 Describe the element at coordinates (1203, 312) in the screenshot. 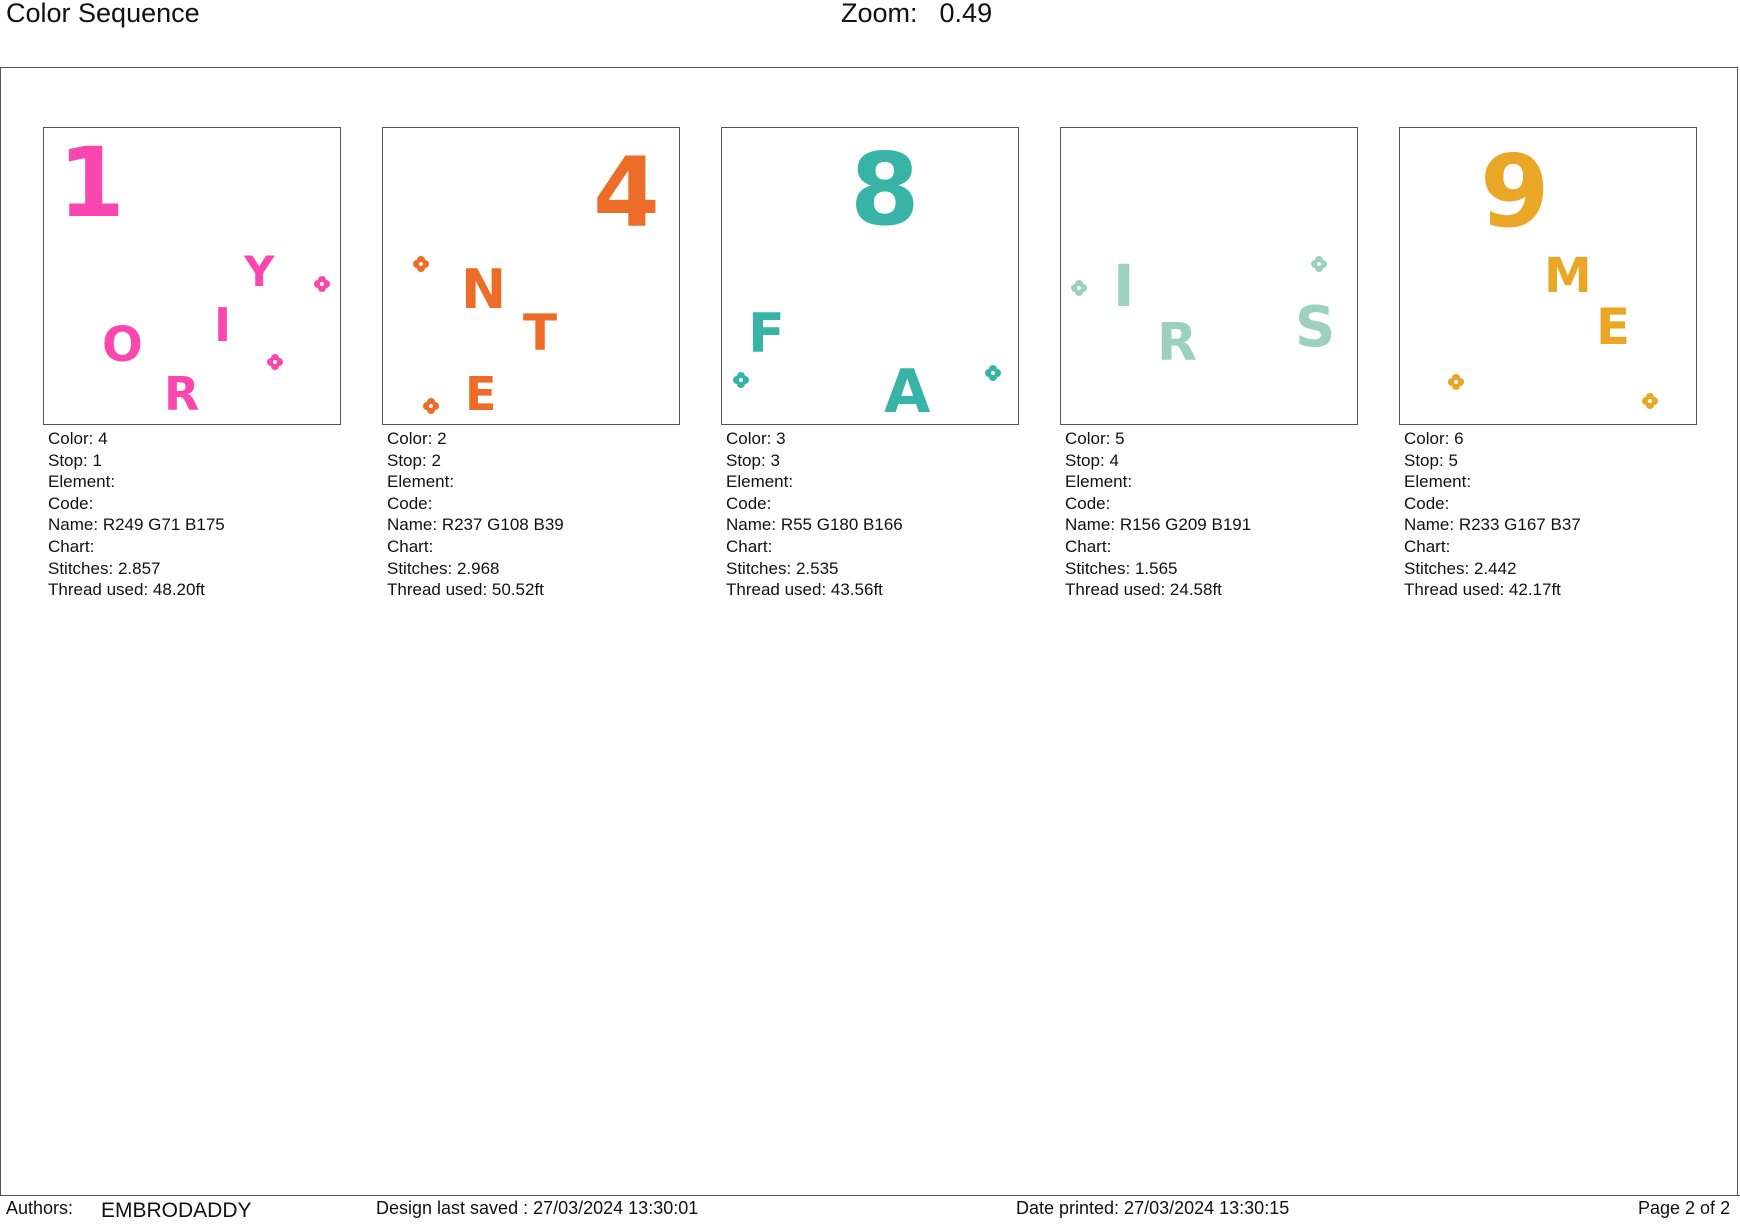

I see `preview-art-4: I R S` at that location.